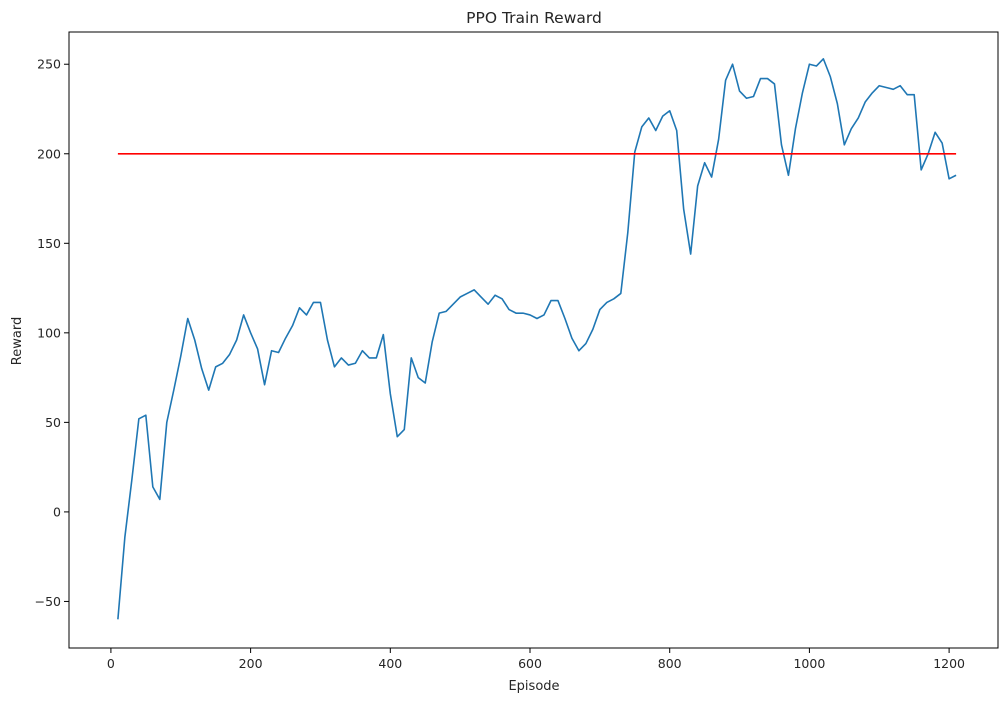  Describe the element at coordinates (111, 663) in the screenshot. I see `x-tick-label: 0` at that location.